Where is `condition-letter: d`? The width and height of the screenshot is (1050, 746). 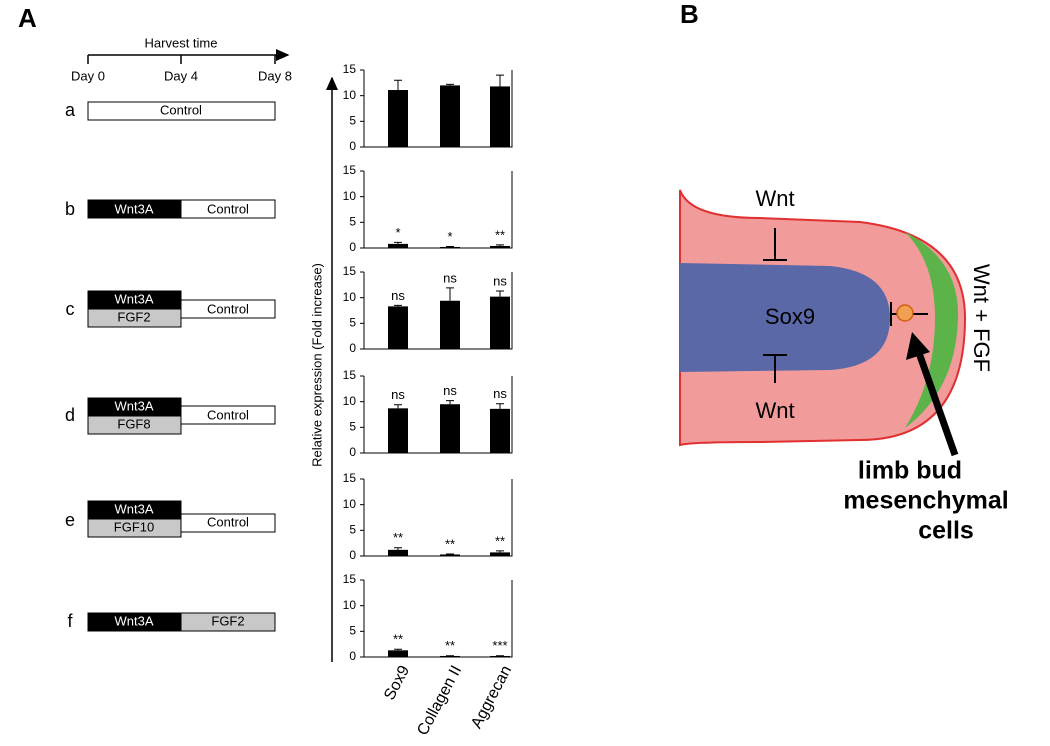 condition-letter: d is located at coordinates (70, 415).